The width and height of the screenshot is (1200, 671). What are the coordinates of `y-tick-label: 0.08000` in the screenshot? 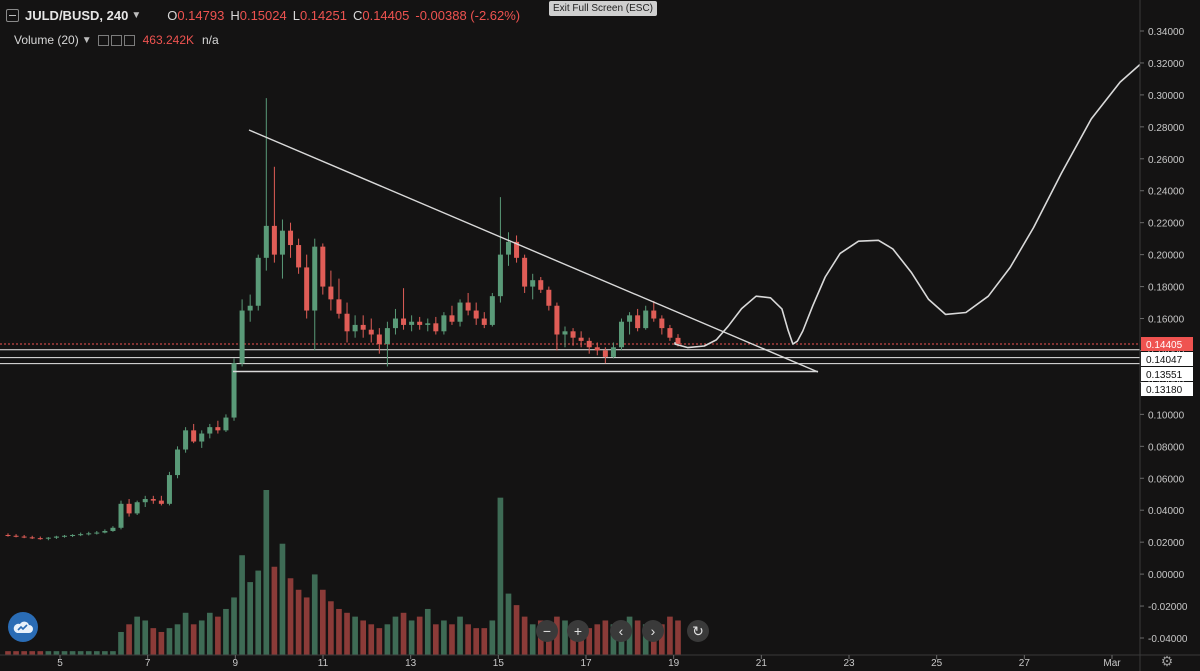 It's located at (1166, 447).